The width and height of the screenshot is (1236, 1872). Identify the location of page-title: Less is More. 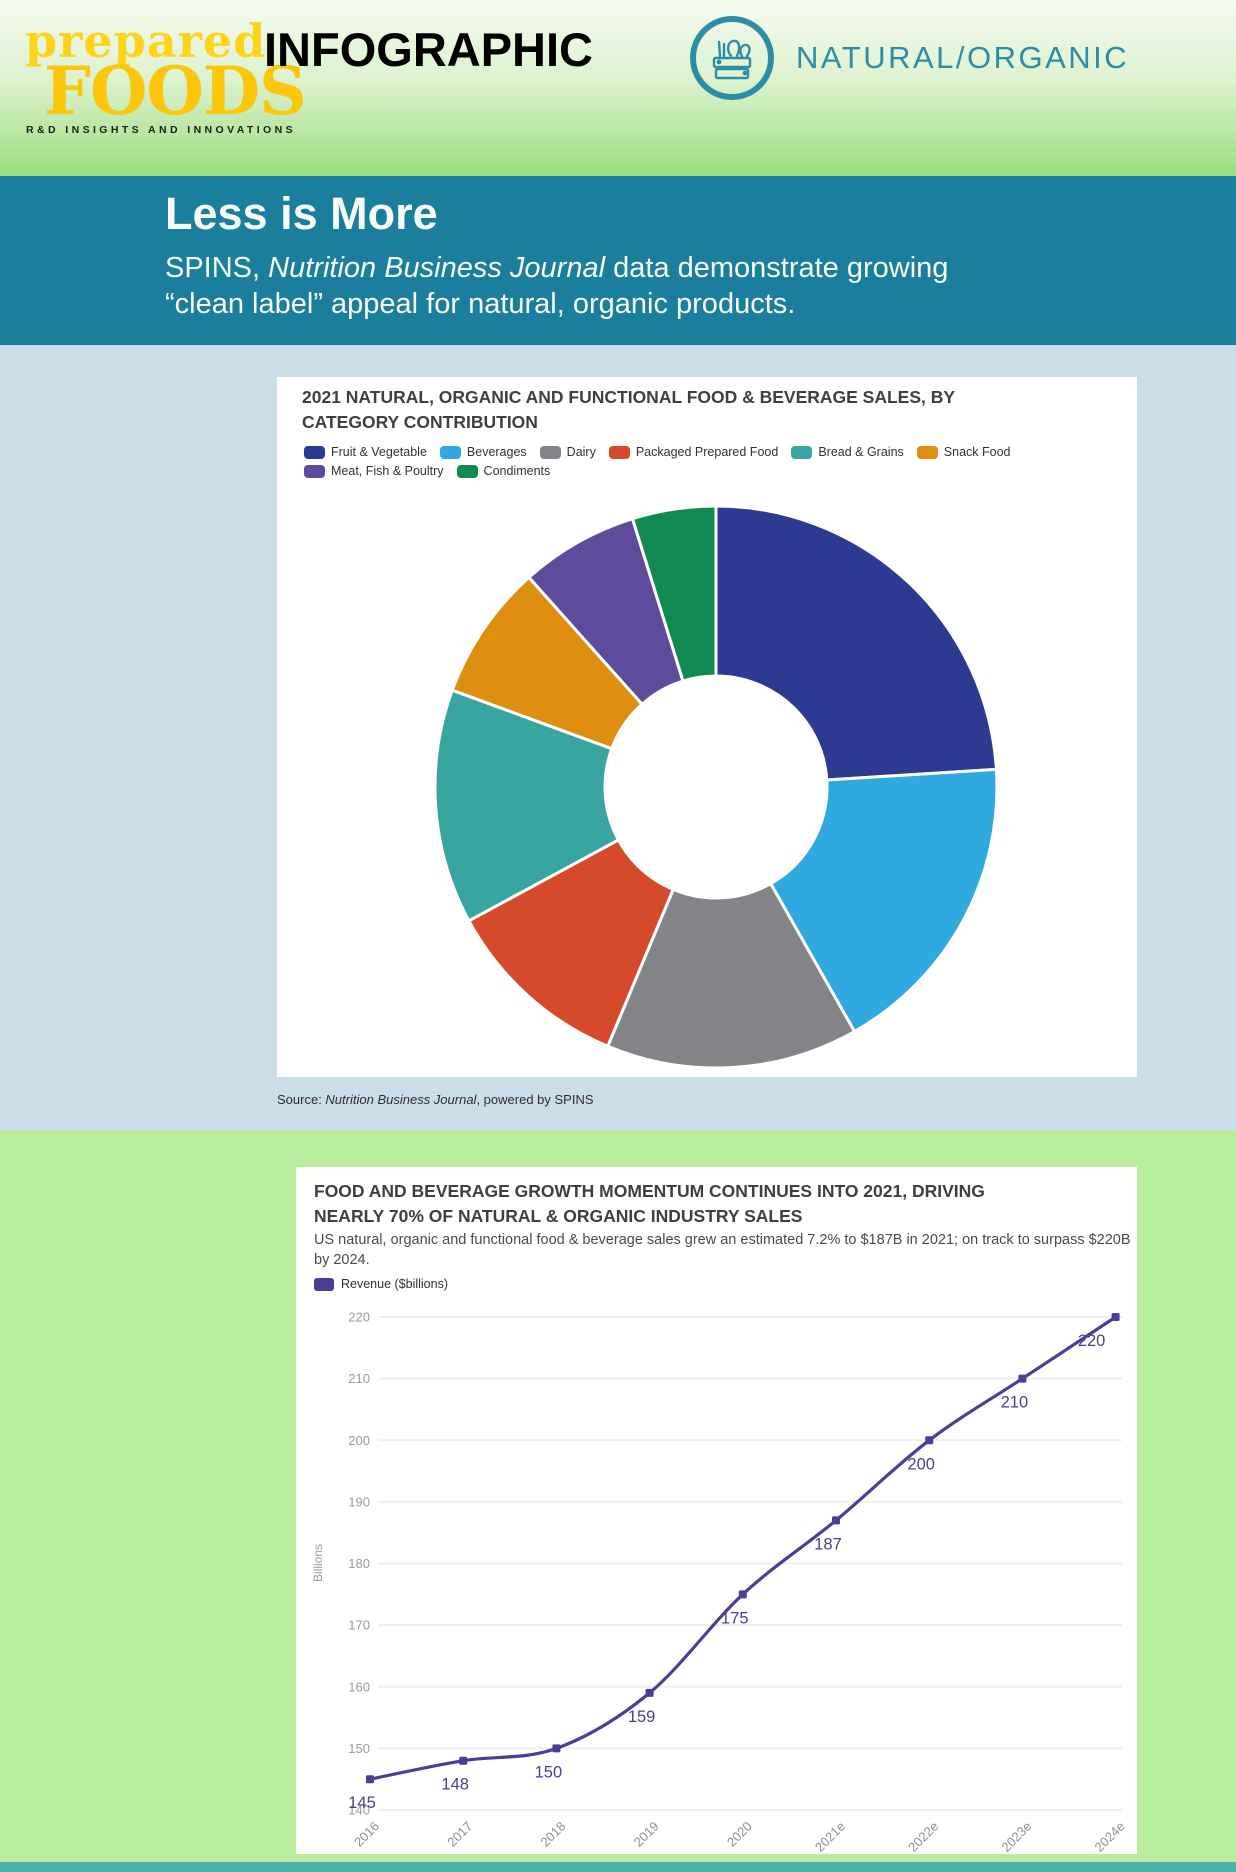
(301, 213).